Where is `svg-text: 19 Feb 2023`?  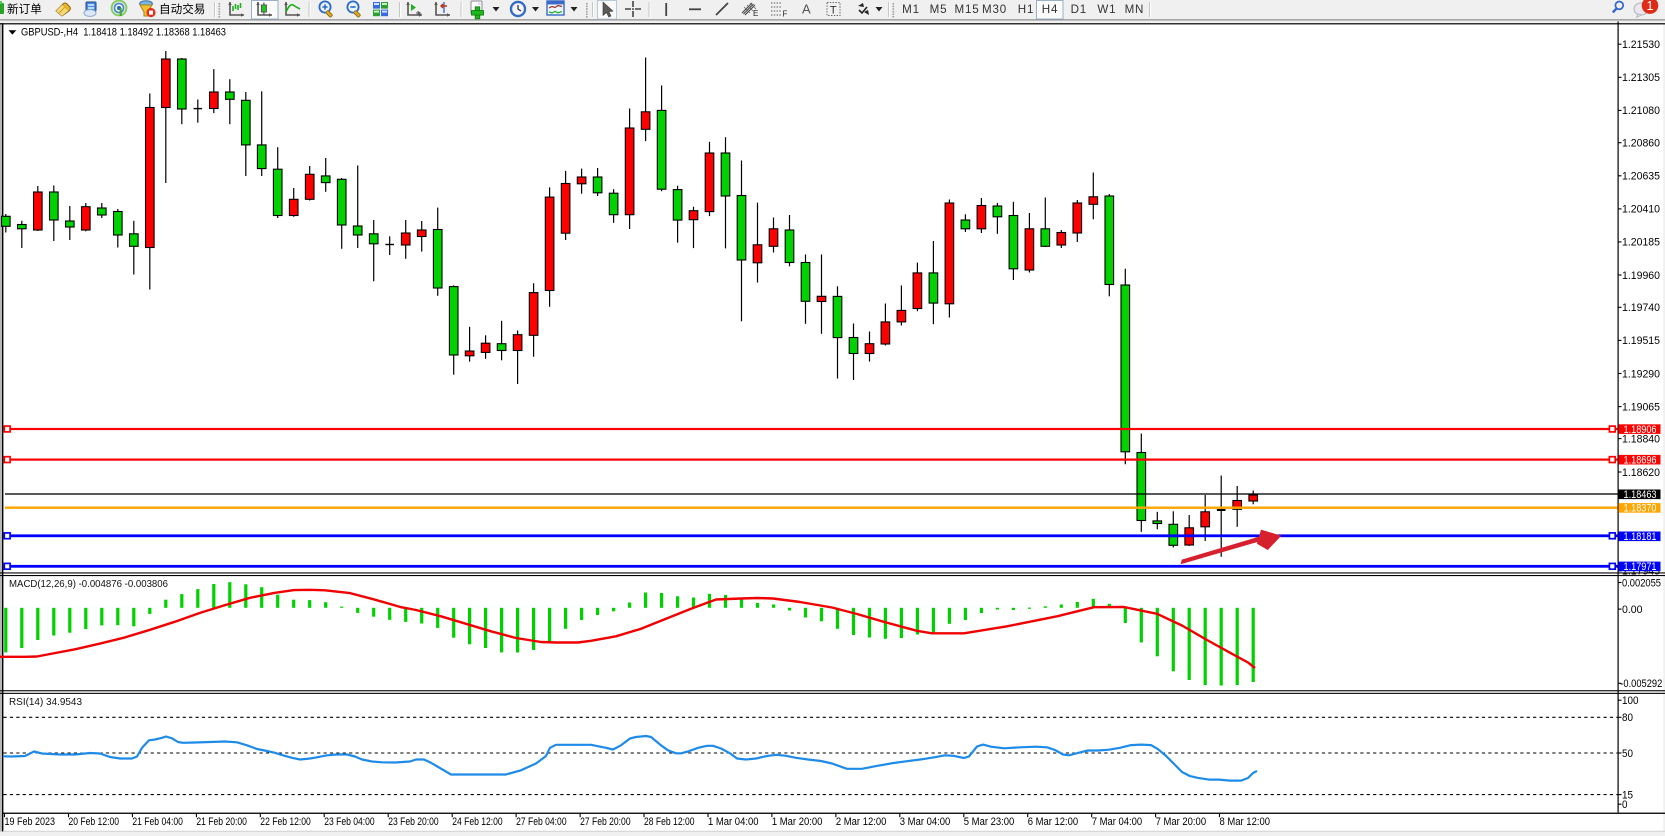
svg-text: 19 Feb 2023 is located at coordinates (30, 822).